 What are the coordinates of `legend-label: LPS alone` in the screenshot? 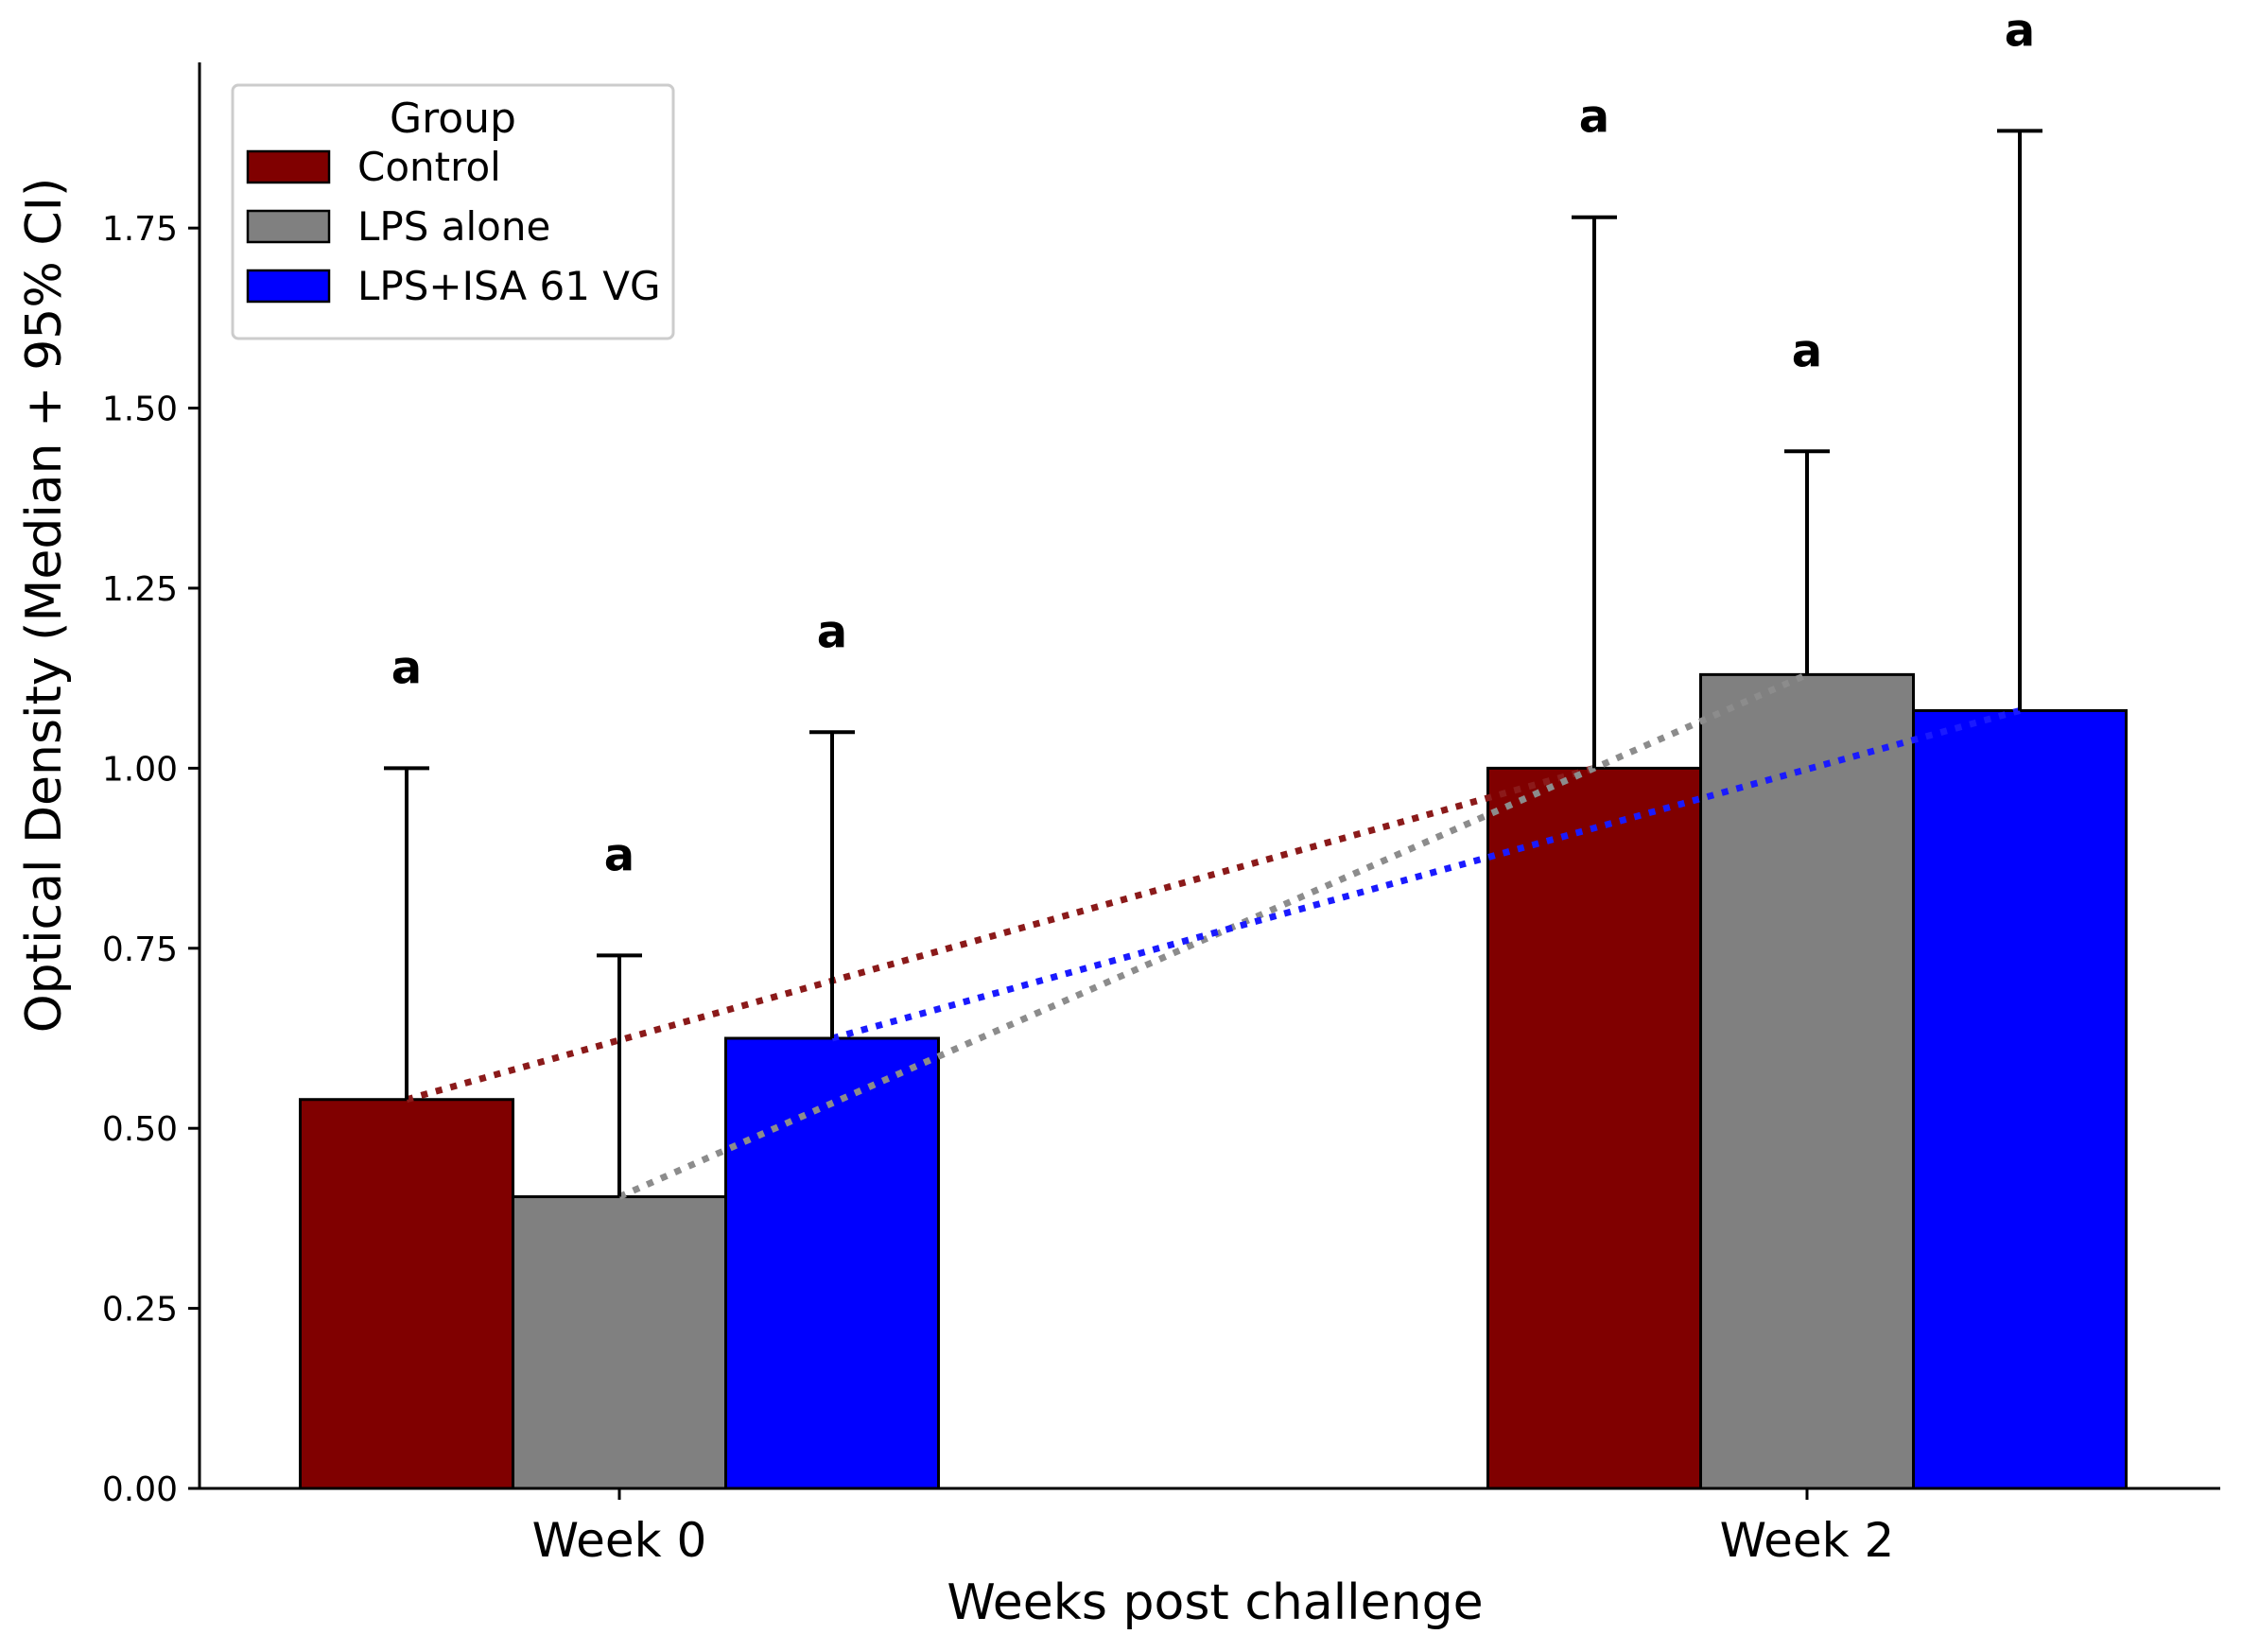 It's located at (453, 227).